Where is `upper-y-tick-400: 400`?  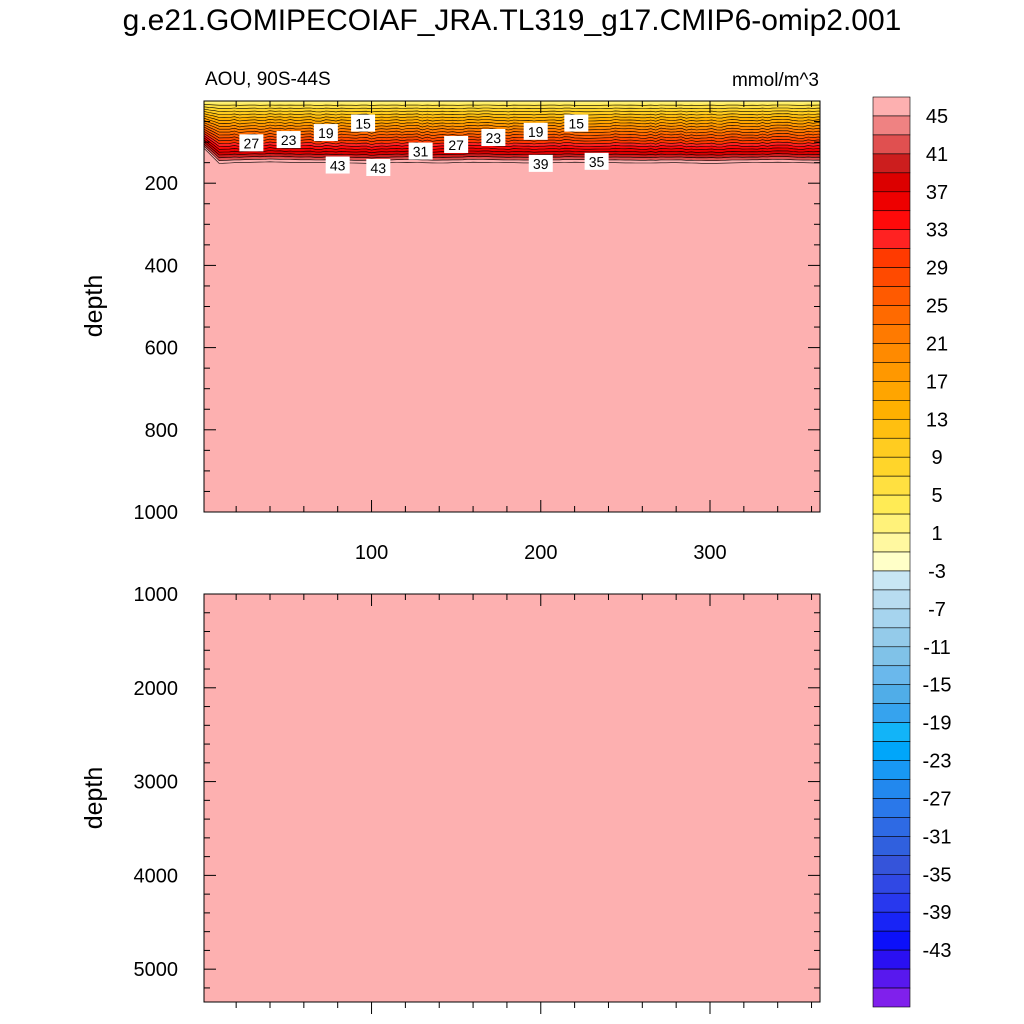
upper-y-tick-400: 400 is located at coordinates (161, 266).